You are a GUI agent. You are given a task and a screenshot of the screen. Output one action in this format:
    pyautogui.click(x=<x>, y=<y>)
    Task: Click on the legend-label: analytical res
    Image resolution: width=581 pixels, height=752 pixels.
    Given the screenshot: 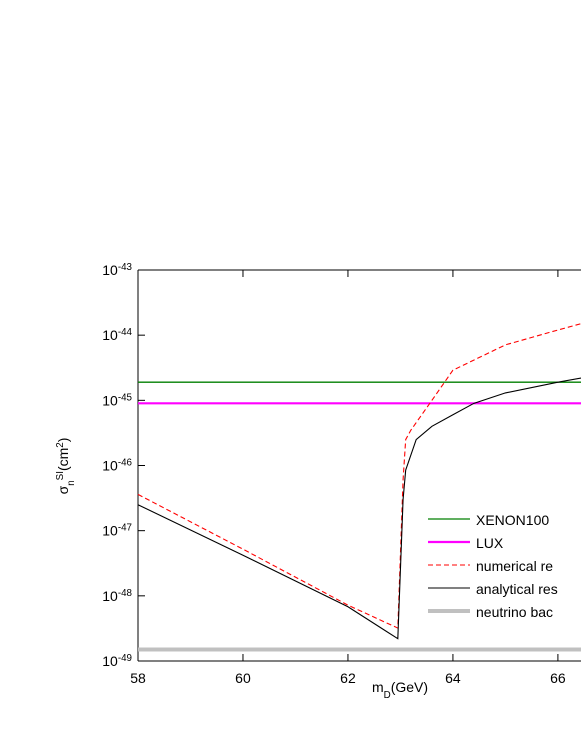 What is the action you would take?
    pyautogui.click(x=517, y=589)
    